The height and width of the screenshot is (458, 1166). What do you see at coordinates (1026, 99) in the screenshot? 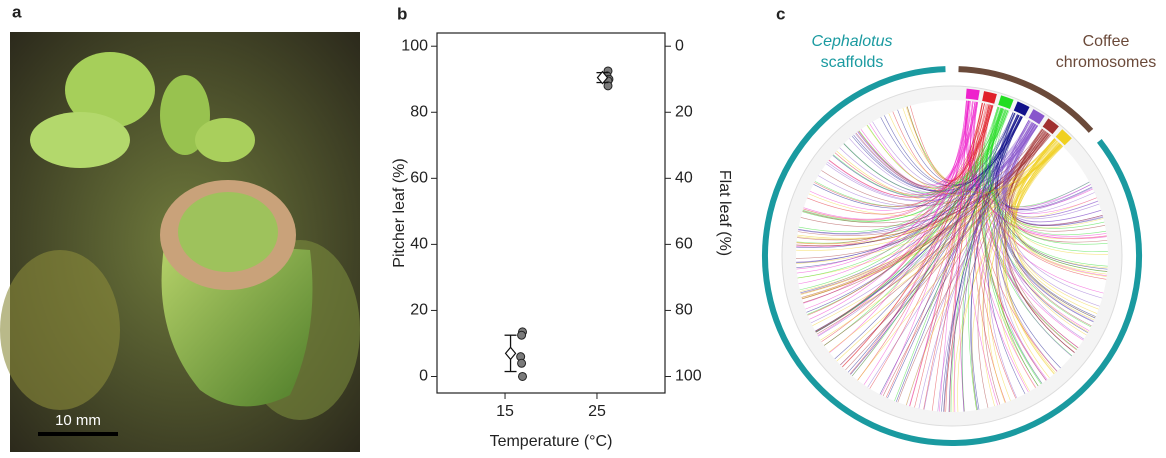
I see `chromosome-ring` at bounding box center [1026, 99].